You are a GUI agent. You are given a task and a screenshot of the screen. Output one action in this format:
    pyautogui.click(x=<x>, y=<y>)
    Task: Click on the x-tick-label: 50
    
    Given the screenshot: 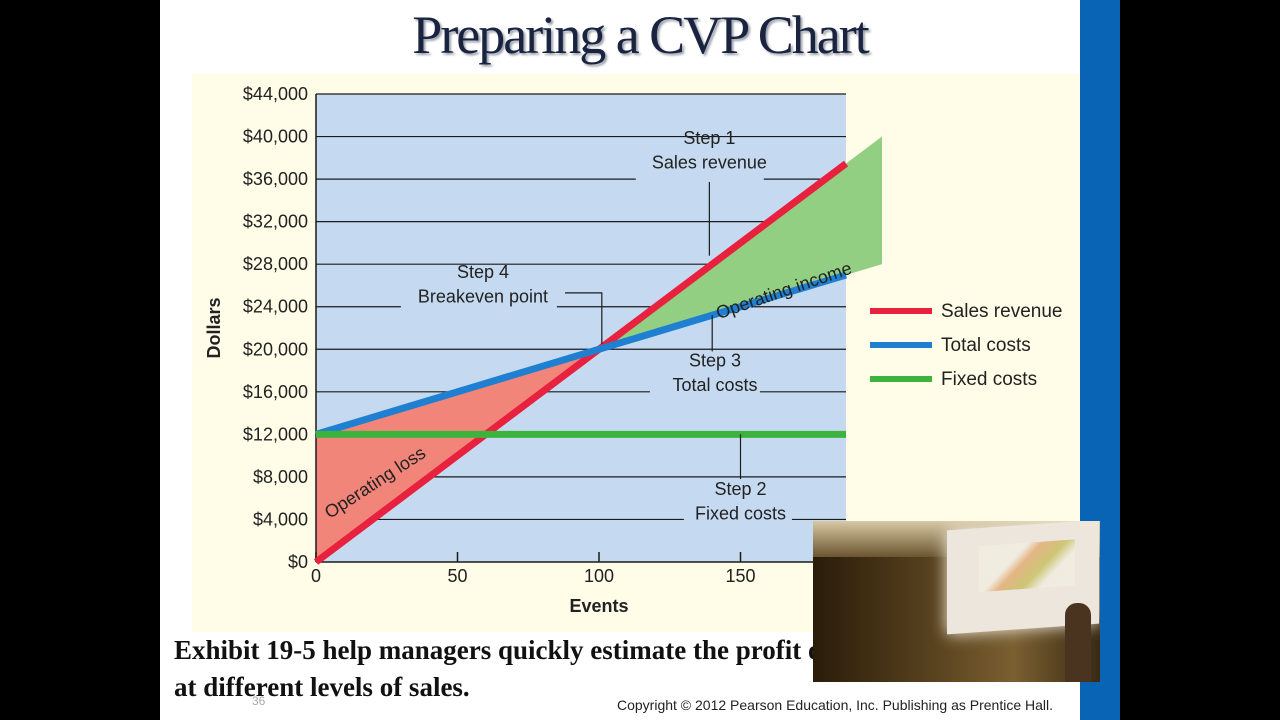 What is the action you would take?
    pyautogui.click(x=457, y=576)
    